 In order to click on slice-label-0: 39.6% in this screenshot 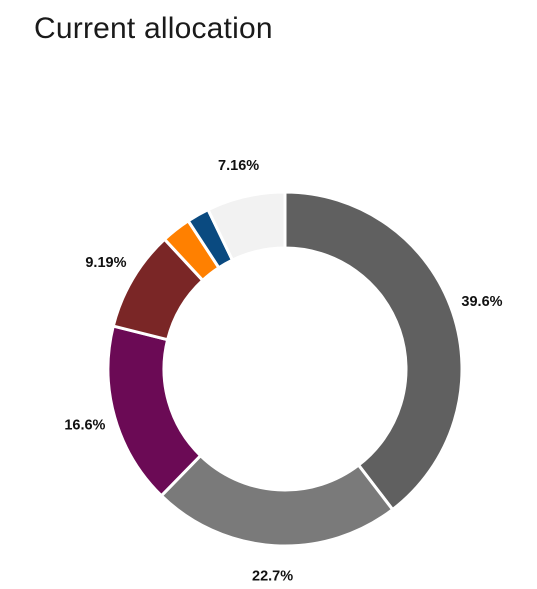, I will do `click(481, 302)`.